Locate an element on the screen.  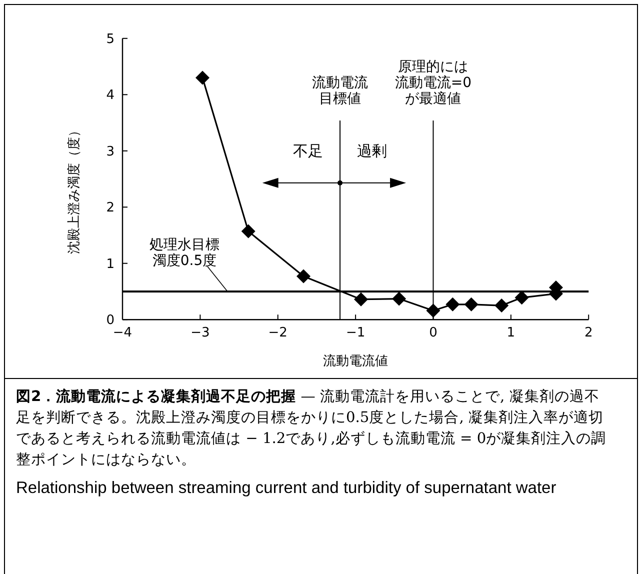
text: Relationship between streaming current and turbidity of supernatant water is located at coordinates (287, 488).